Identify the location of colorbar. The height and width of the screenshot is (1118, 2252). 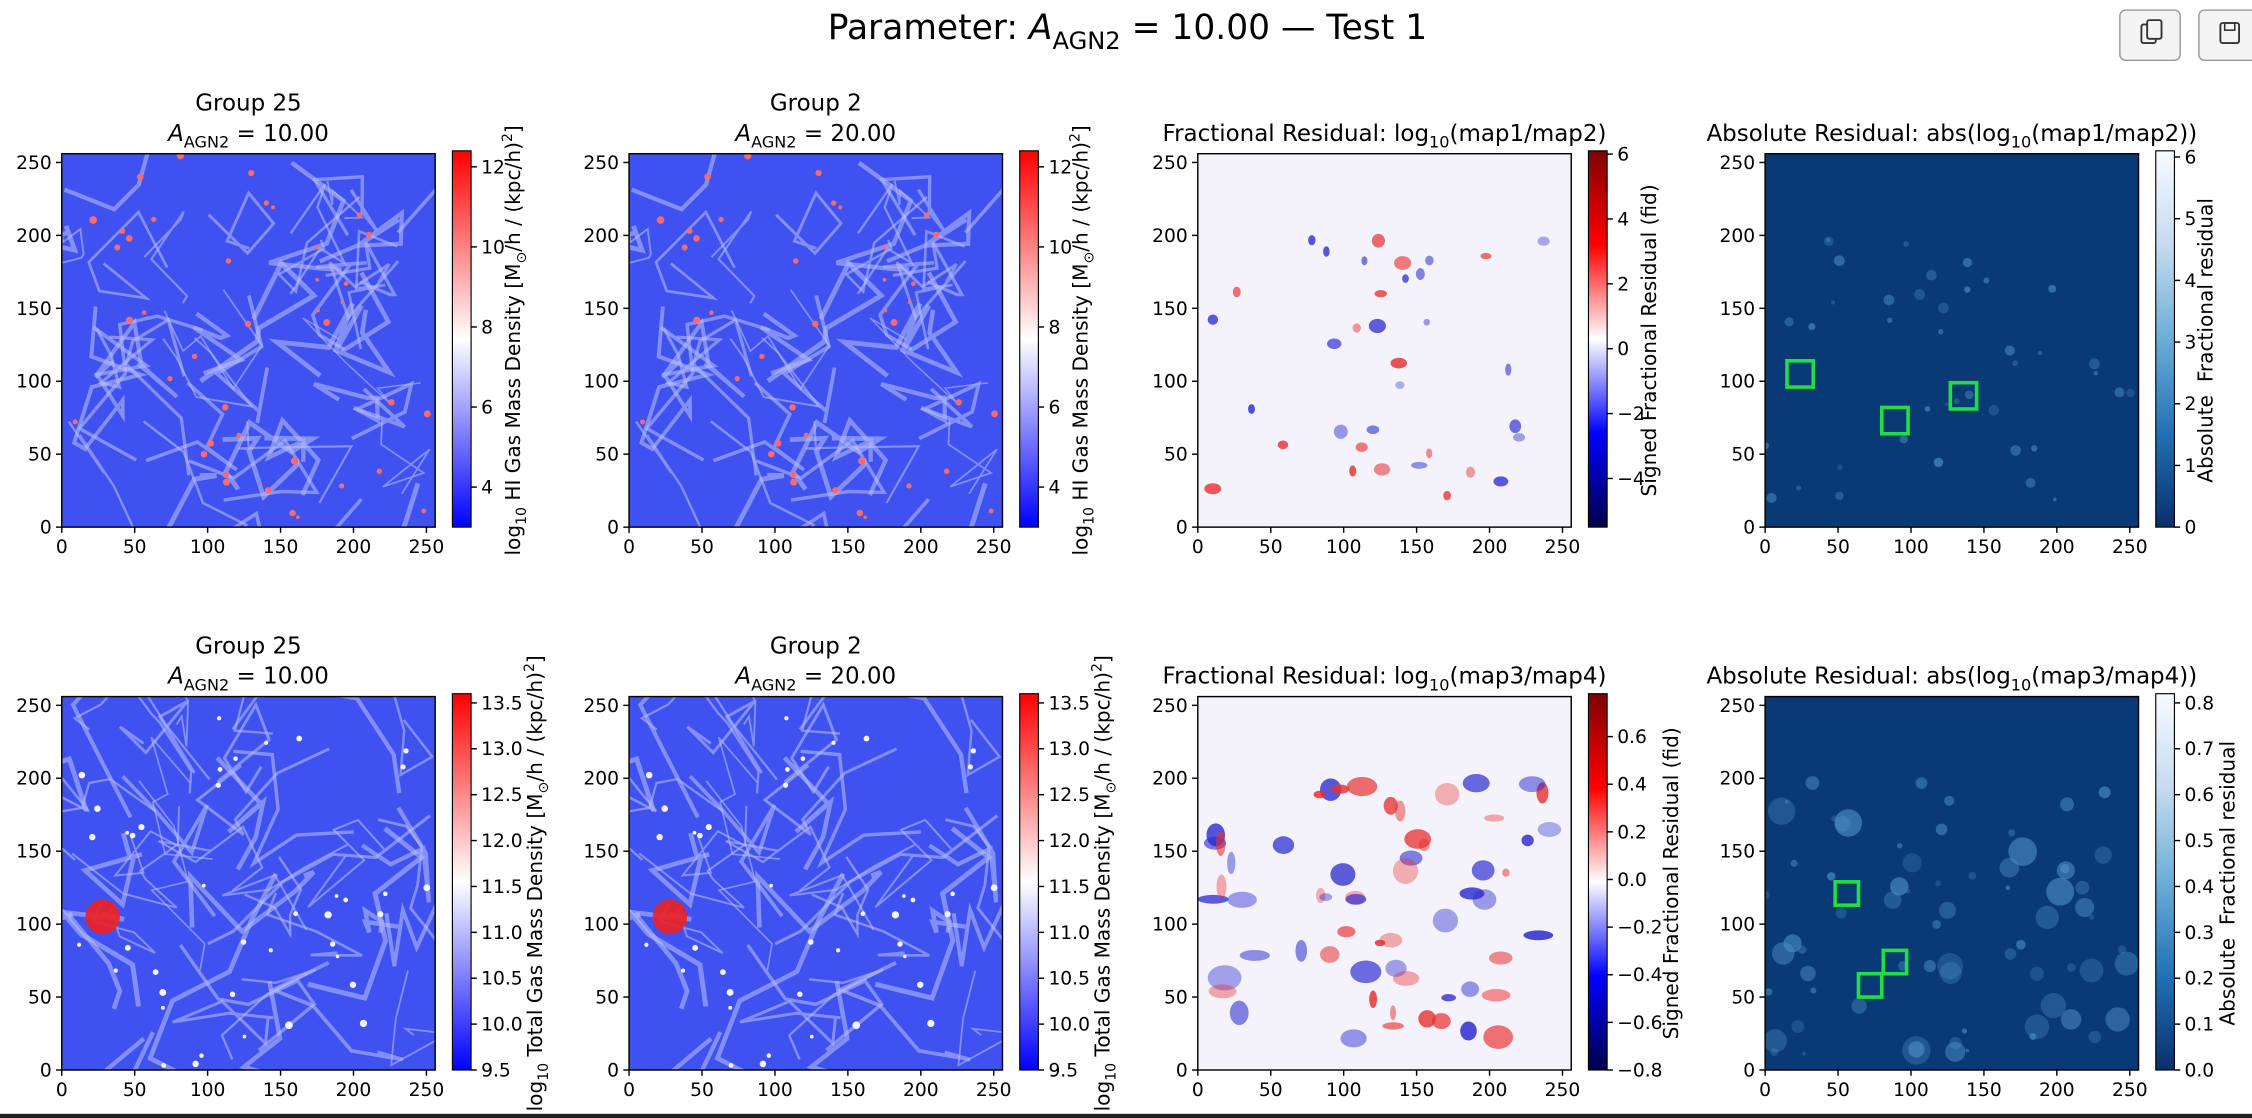
(2165, 882).